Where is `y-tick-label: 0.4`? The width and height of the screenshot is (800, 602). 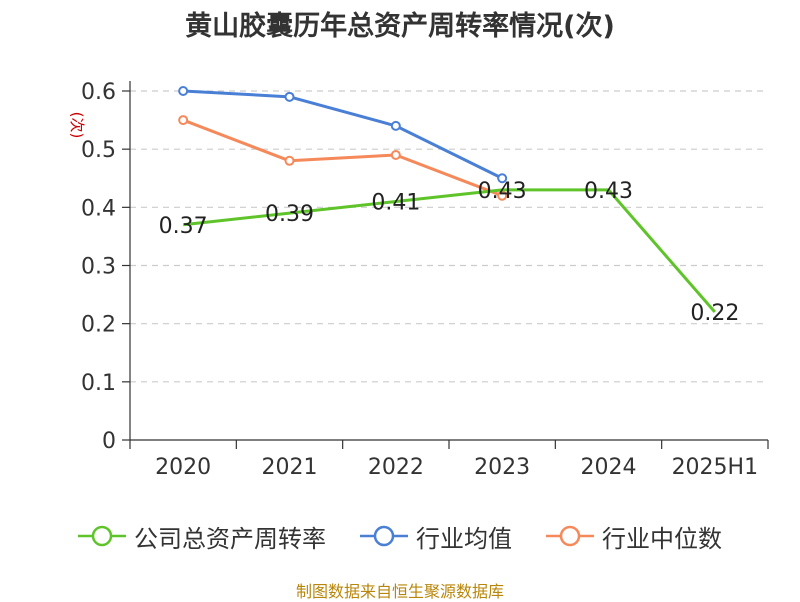
y-tick-label: 0.4 is located at coordinates (98, 208).